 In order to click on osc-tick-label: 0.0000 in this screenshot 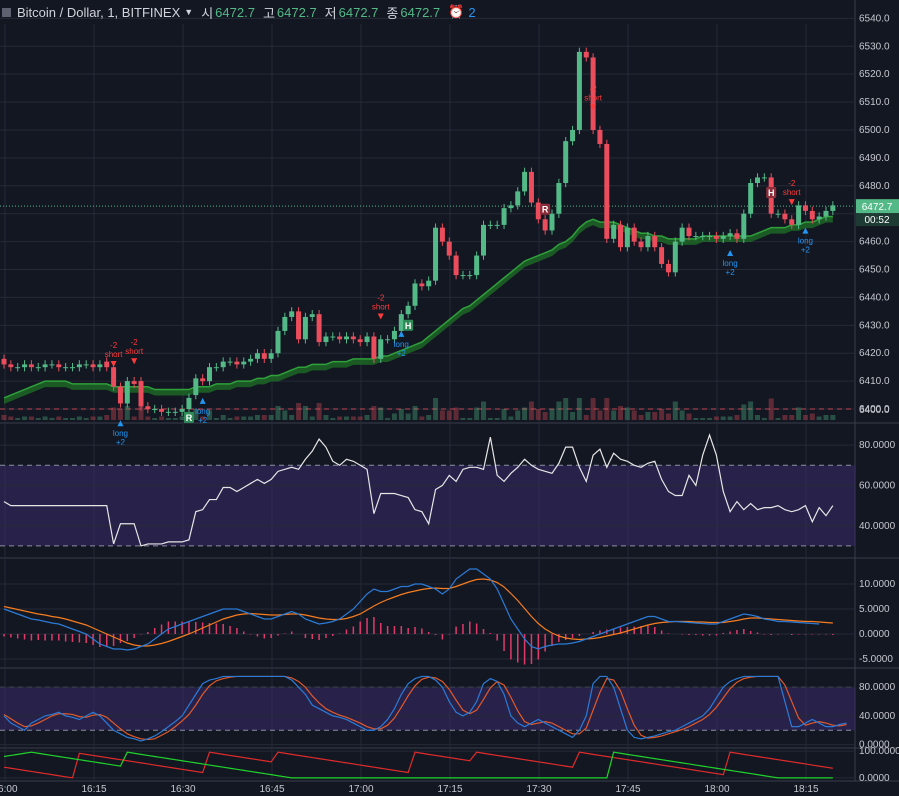, I will do `click(874, 745)`.